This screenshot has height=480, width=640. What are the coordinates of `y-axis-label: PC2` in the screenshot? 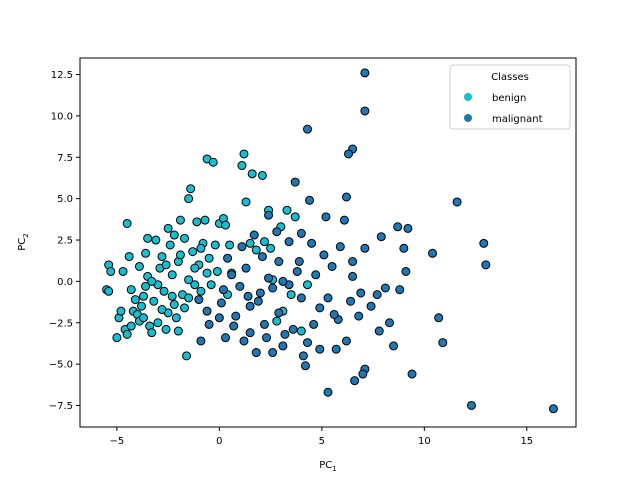 It's located at (23, 241).